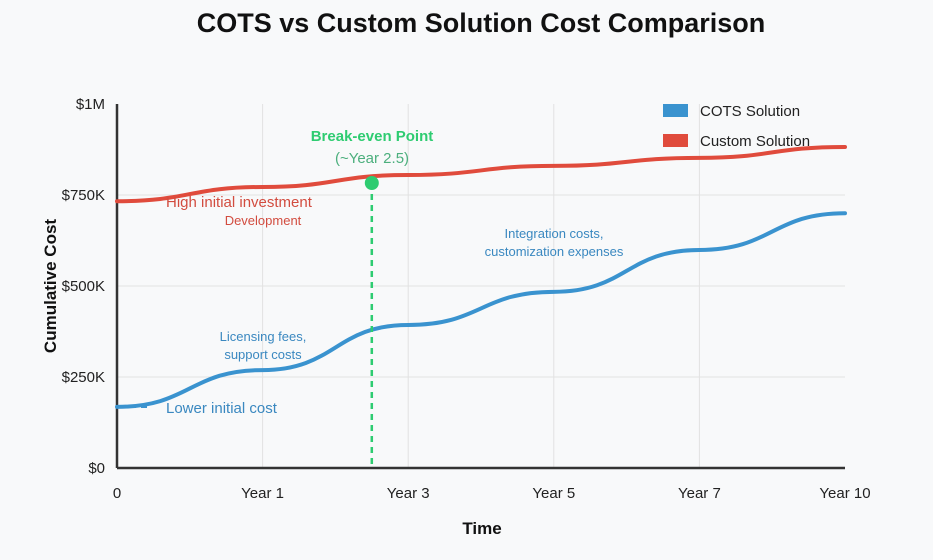 The image size is (933, 560). I want to click on y-tick-label: $250K, so click(83, 377).